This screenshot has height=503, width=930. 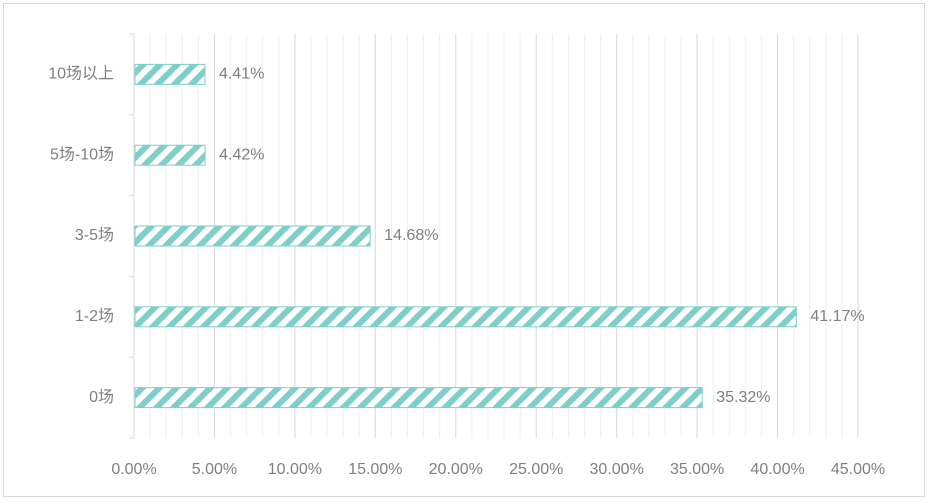 I want to click on y-axis, so click(x=132, y=236).